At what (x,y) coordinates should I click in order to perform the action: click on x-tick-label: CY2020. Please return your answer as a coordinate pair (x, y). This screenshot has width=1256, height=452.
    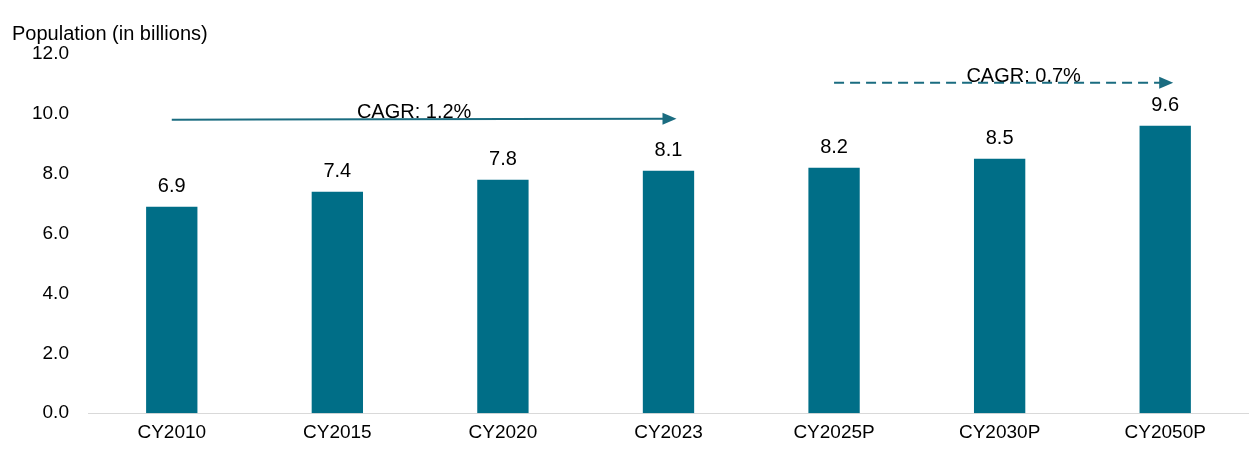
    Looking at the image, I should click on (503, 431).